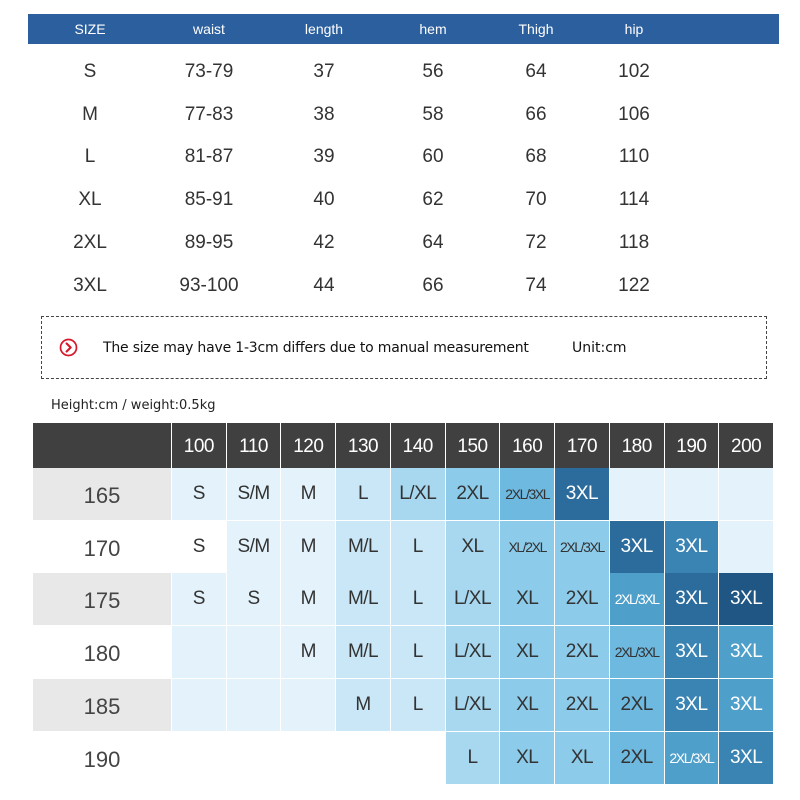 The width and height of the screenshot is (800, 800). Describe the element at coordinates (634, 114) in the screenshot. I see `size-cell: 106` at that location.